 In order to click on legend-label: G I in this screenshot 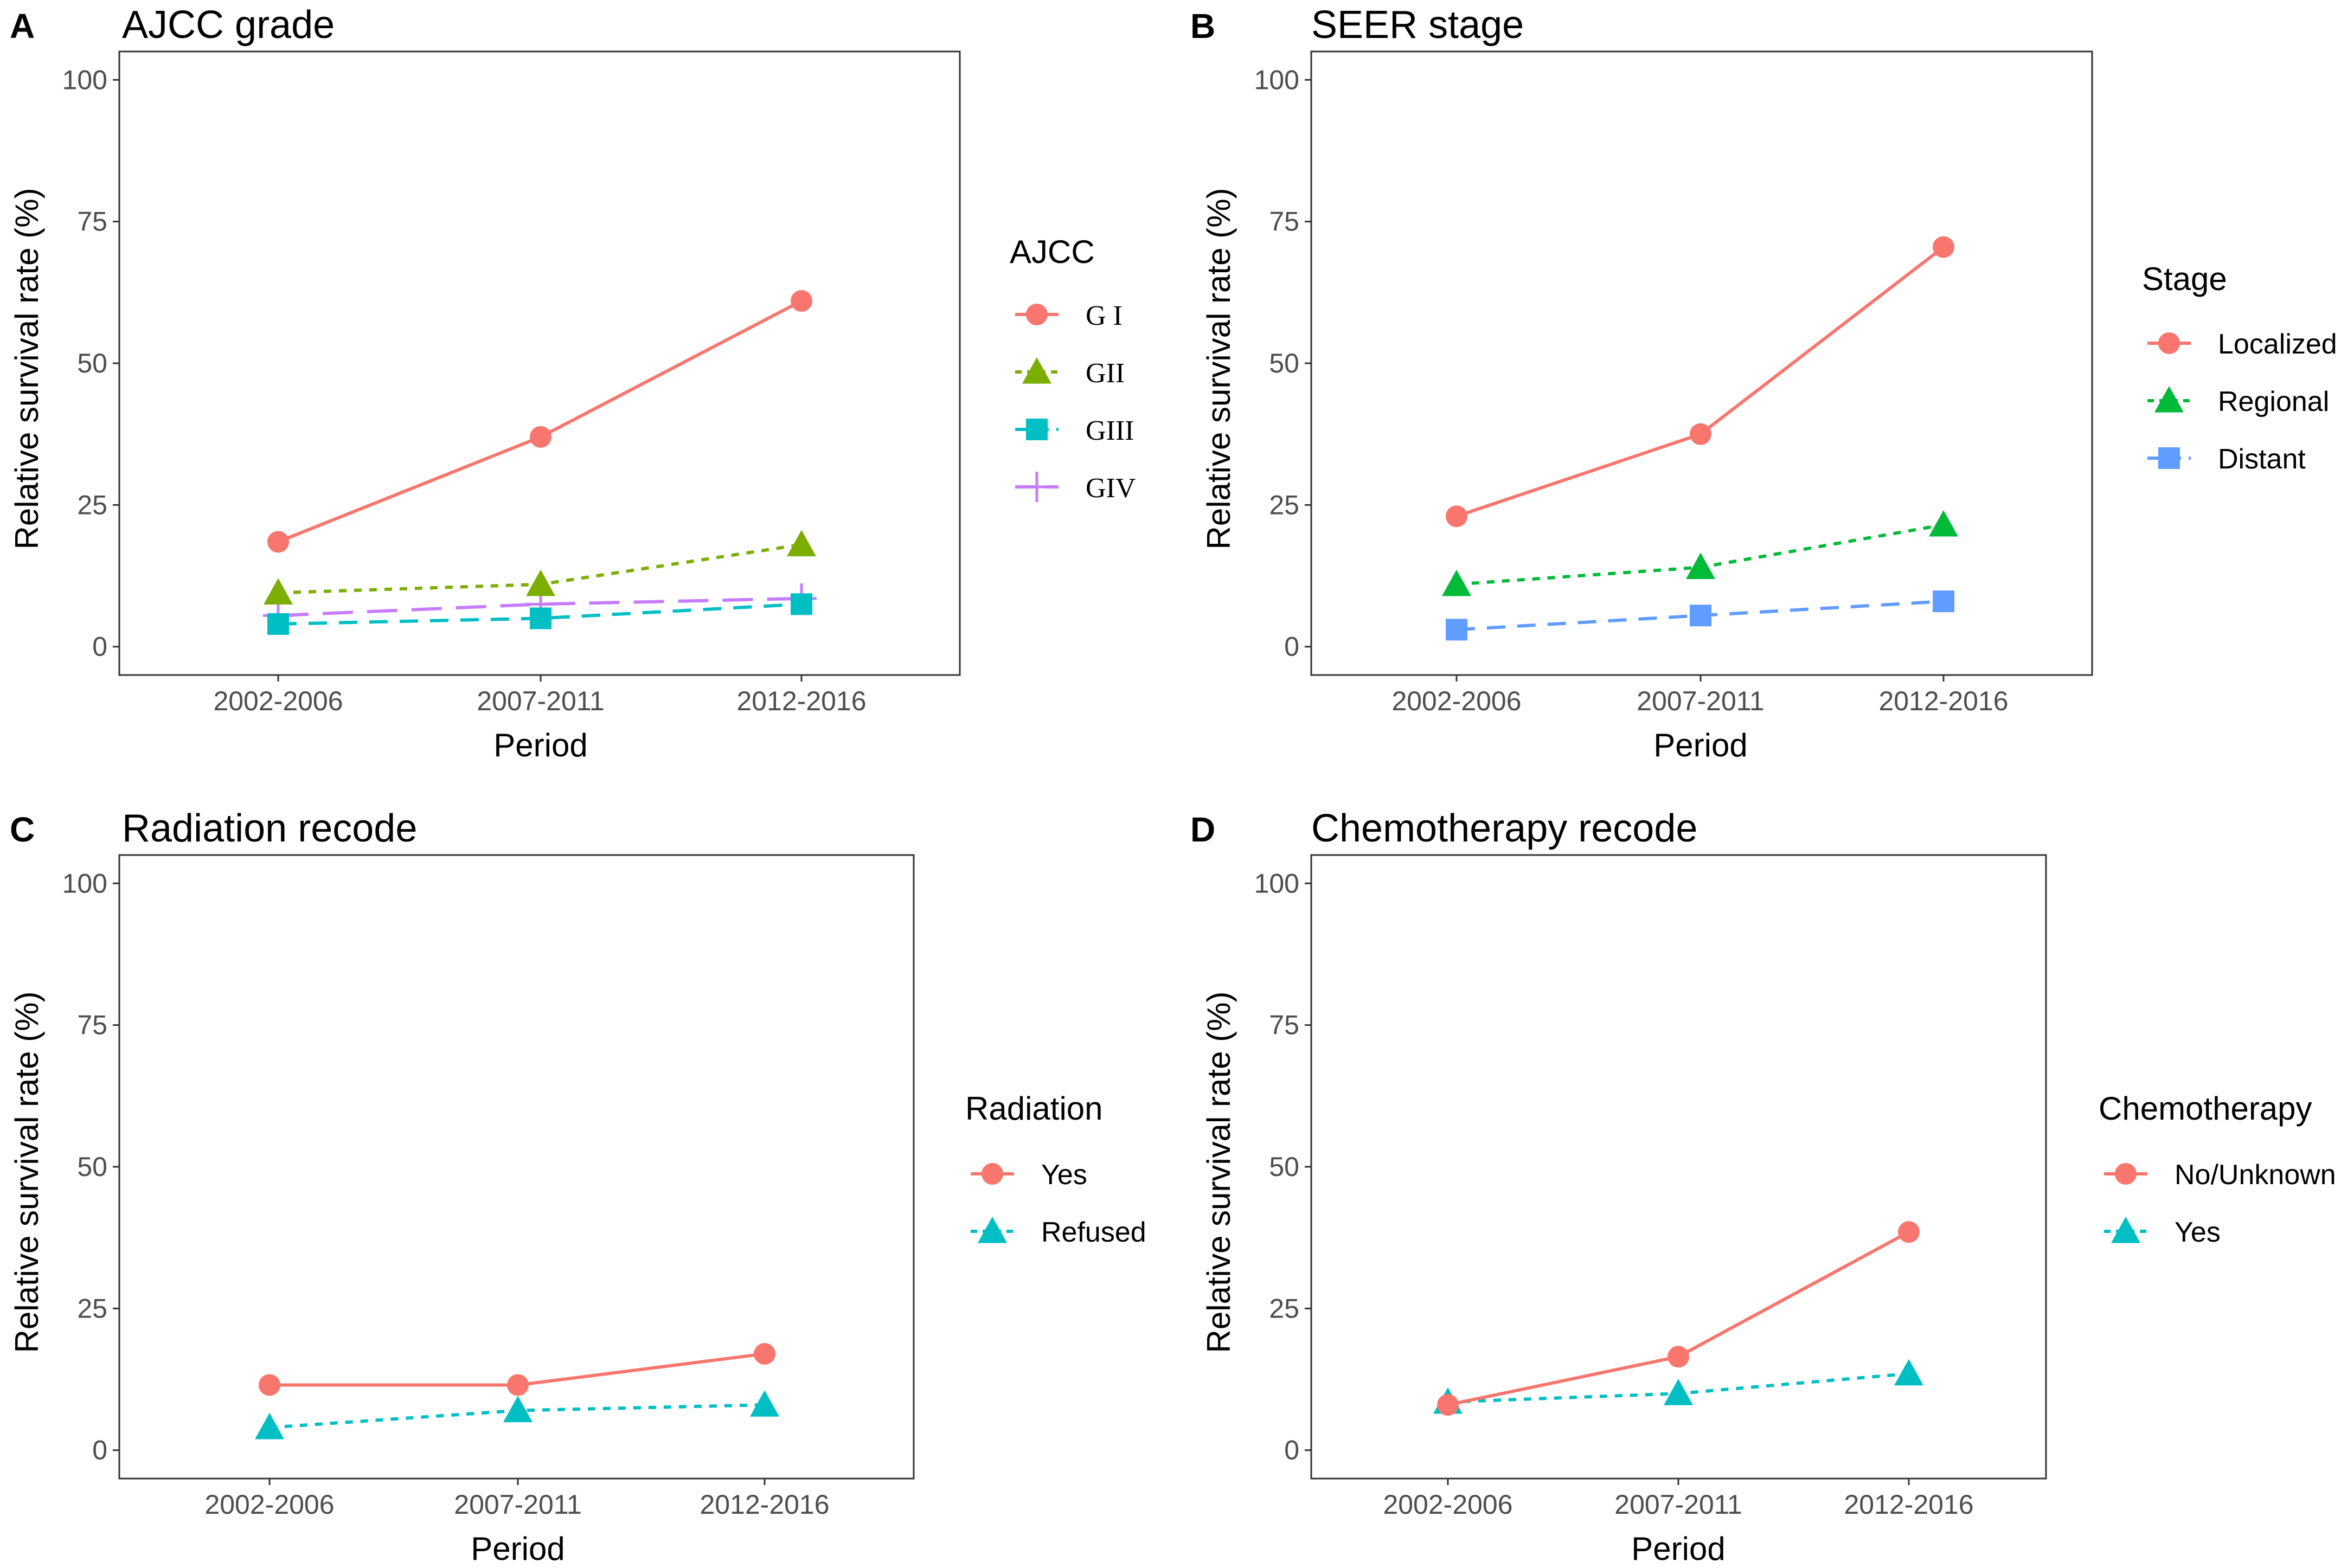, I will do `click(1104, 315)`.